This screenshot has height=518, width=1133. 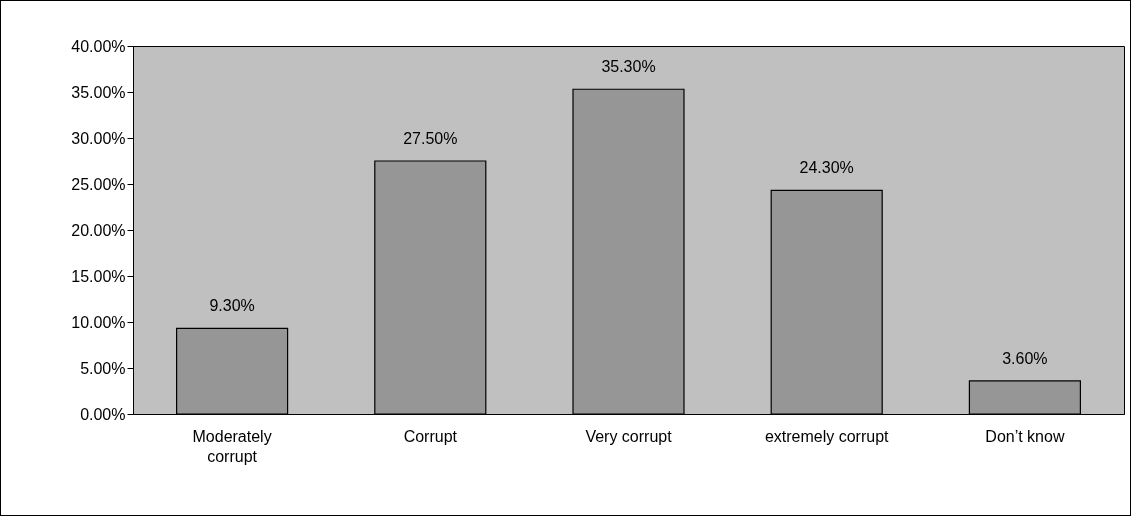 What do you see at coordinates (98, 322) in the screenshot?
I see `y-tick-label: 10.00%` at bounding box center [98, 322].